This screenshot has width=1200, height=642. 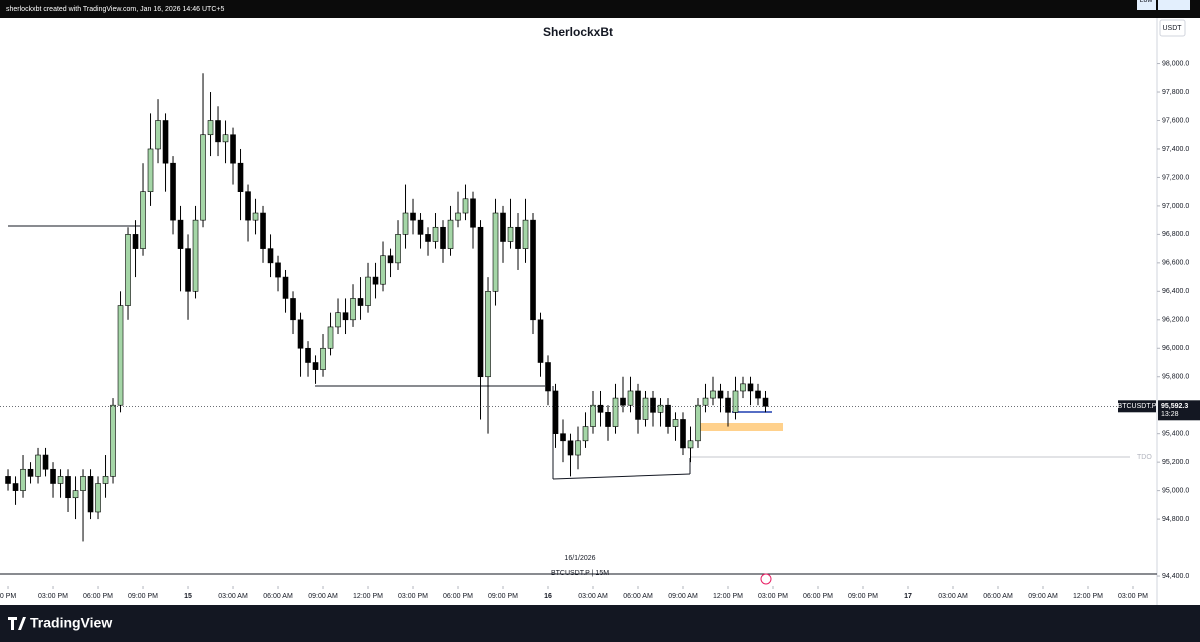 I want to click on zone, so click(x=740, y=427).